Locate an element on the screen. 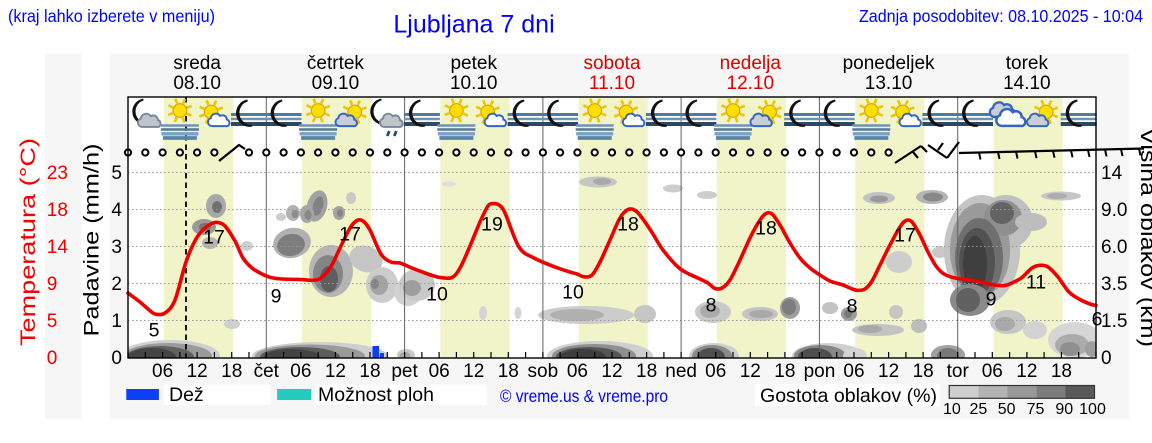 Image resolution: width=1152 pixels, height=443 pixels. svg-text: ned is located at coordinates (681, 371).